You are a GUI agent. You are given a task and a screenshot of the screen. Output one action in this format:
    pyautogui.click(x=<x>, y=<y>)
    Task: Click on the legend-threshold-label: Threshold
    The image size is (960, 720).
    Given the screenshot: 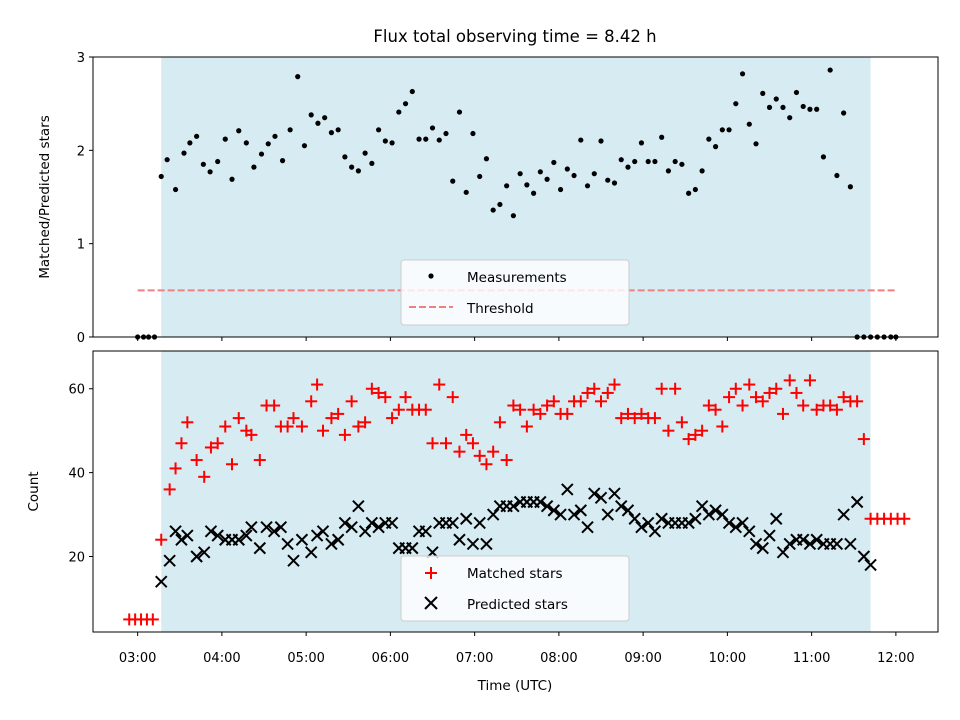 What is the action you would take?
    pyautogui.click(x=500, y=309)
    